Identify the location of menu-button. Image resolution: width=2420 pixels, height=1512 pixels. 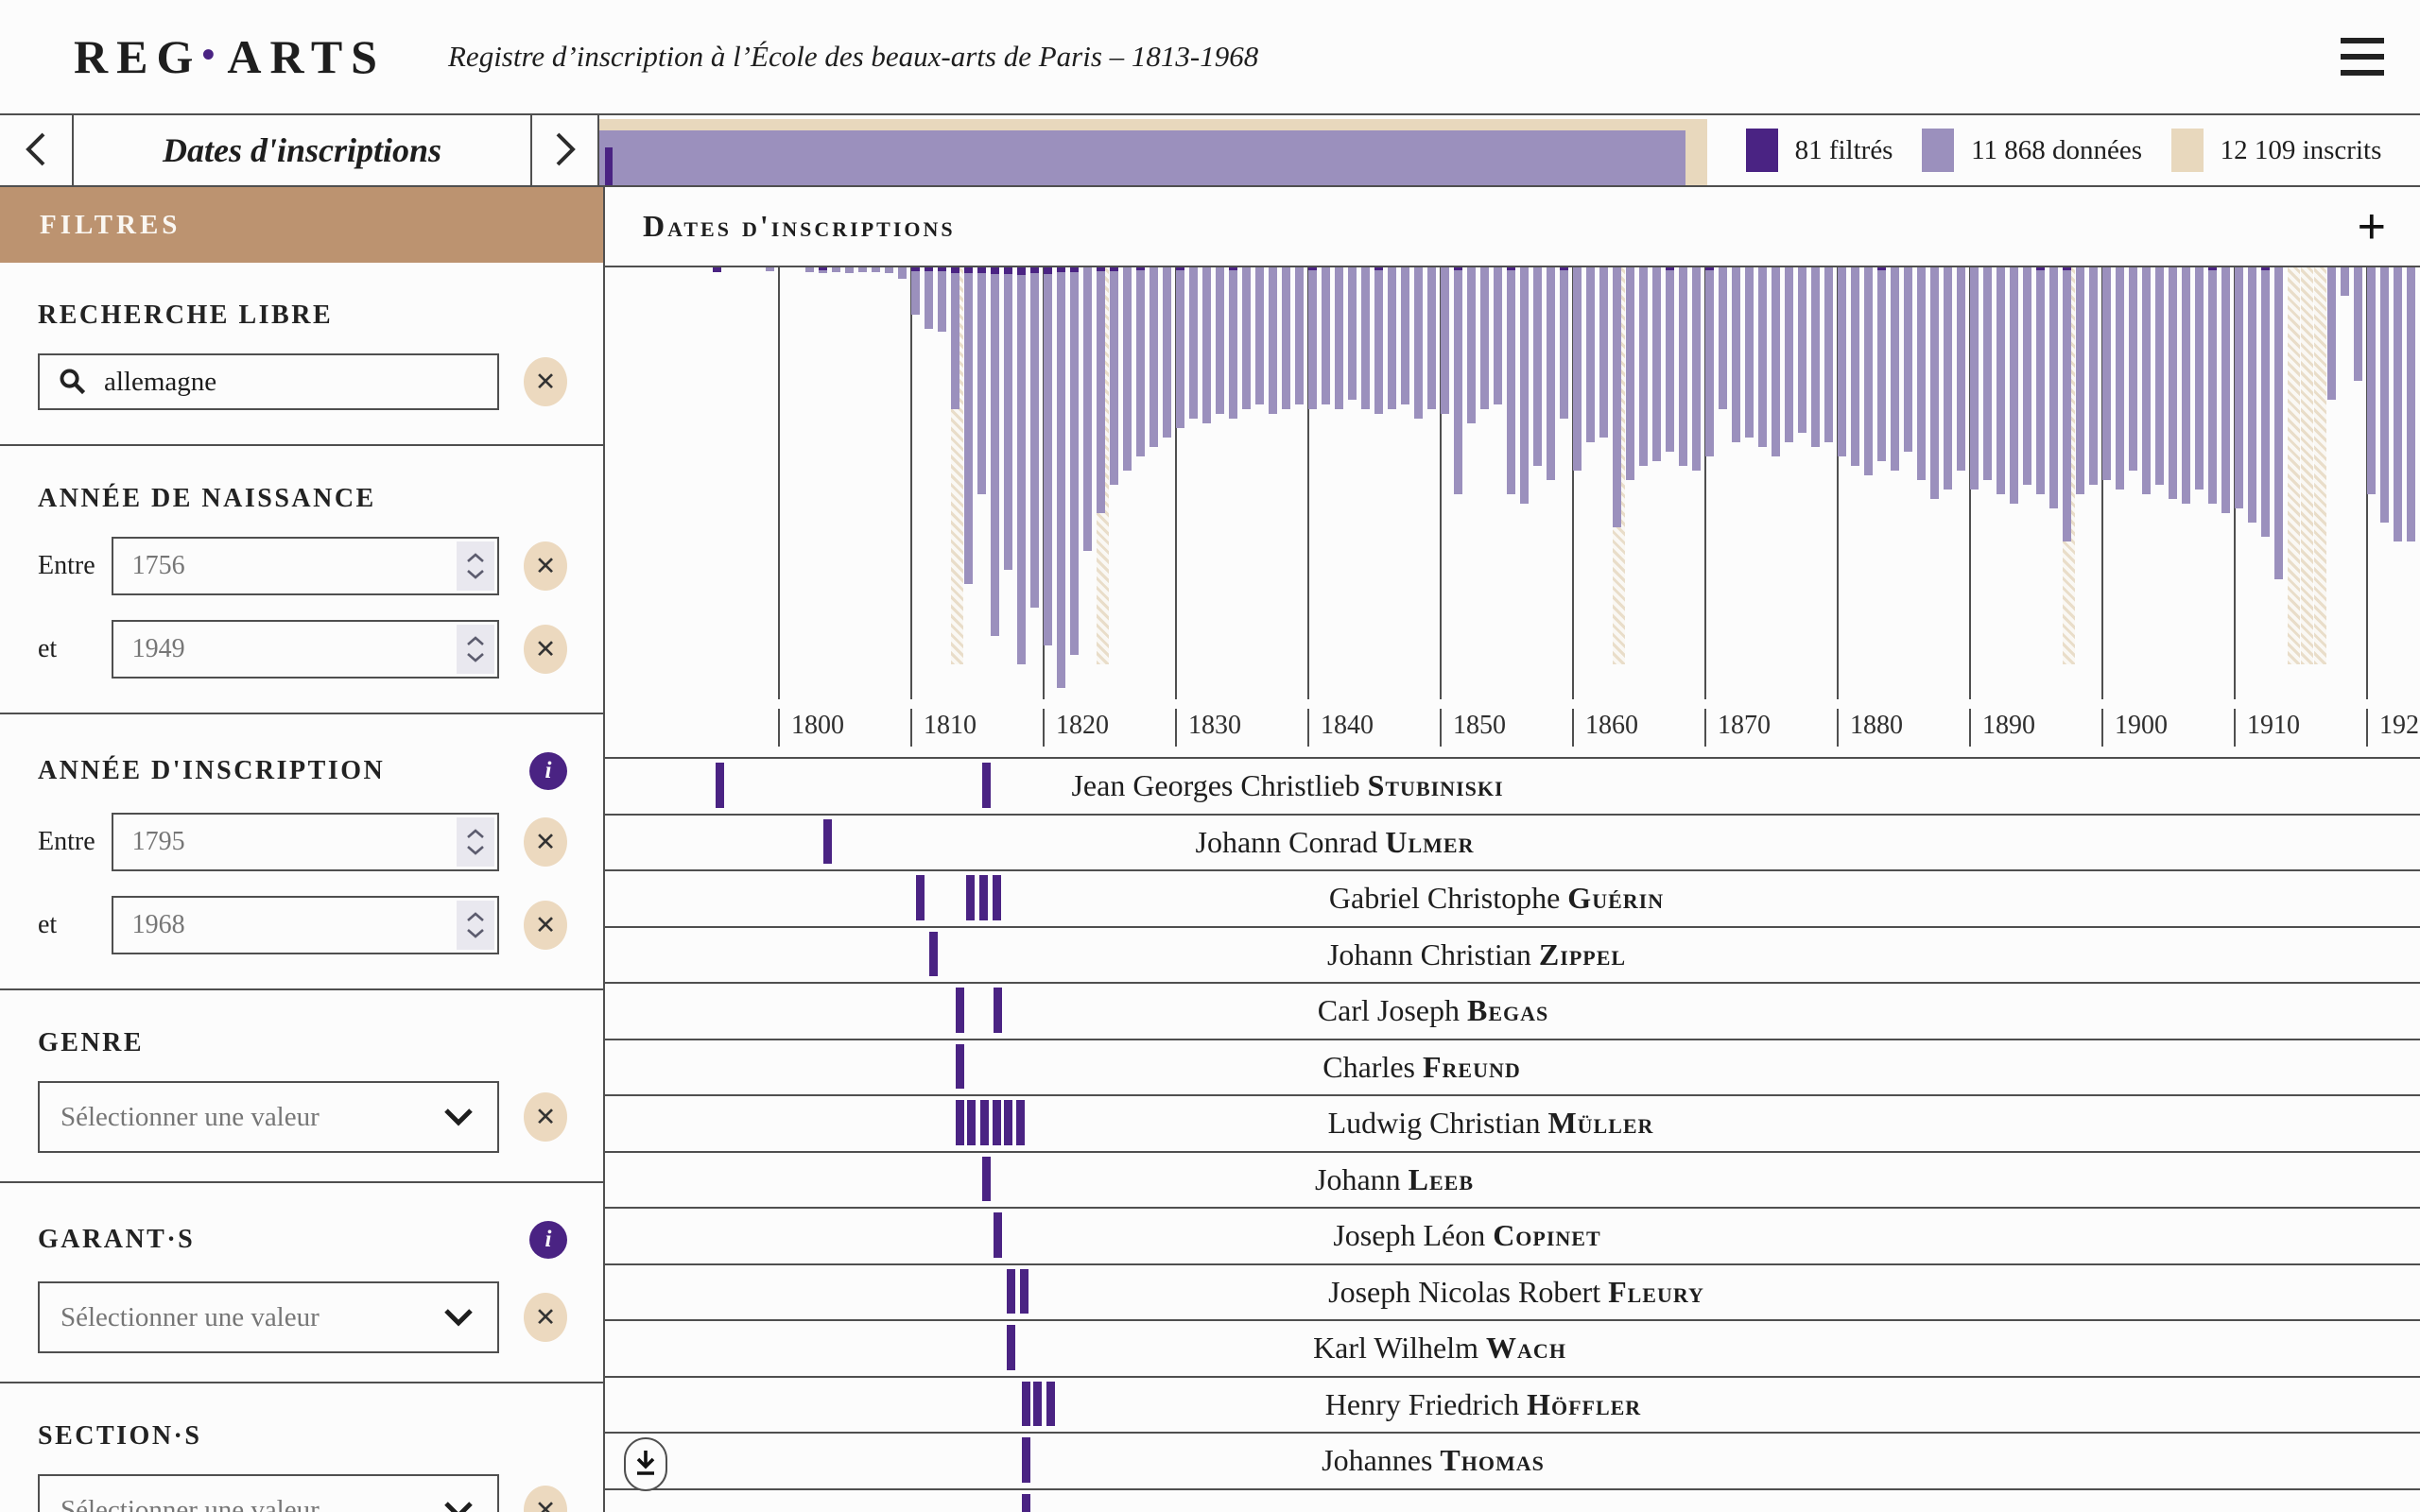
(2362, 57).